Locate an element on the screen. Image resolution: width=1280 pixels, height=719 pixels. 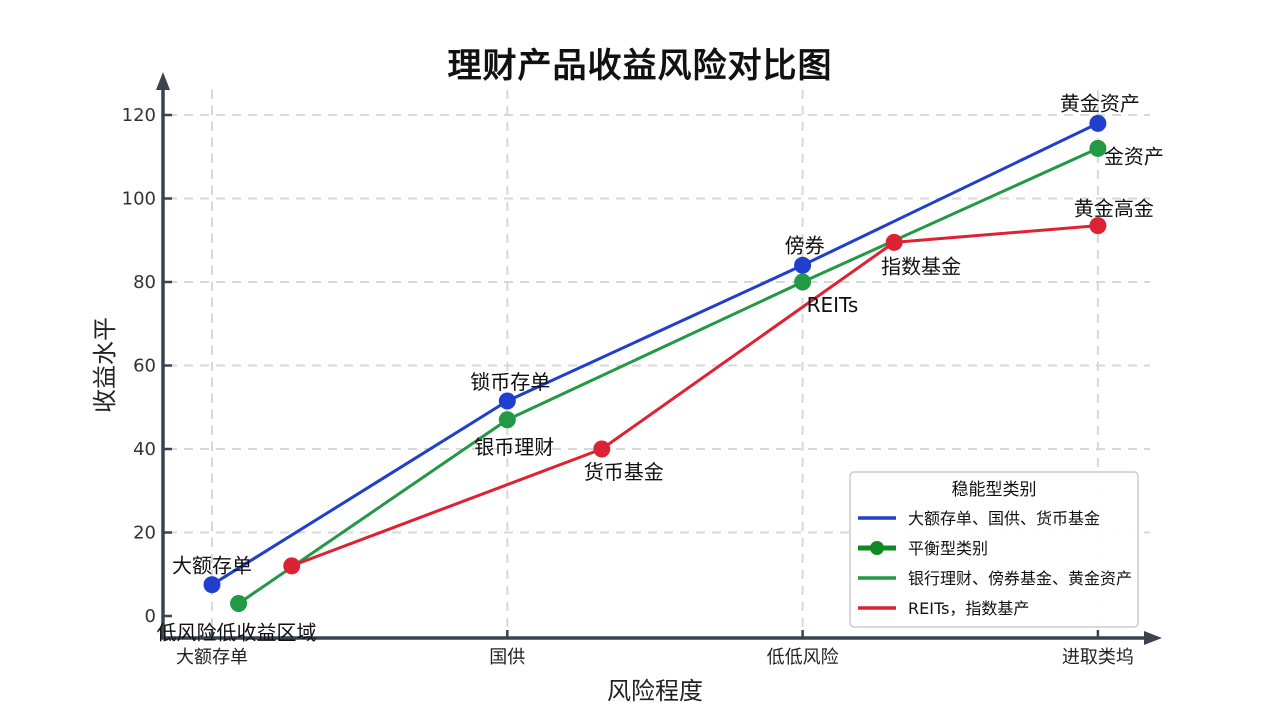
data-point-label: 指数基金 is located at coordinates (921, 266).